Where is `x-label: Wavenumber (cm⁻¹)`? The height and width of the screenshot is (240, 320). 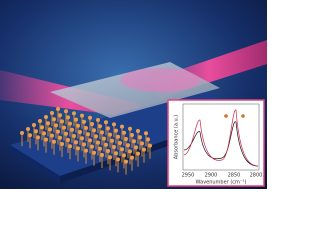
x-label: Wavenumber (cm⁻¹) is located at coordinates (221, 183).